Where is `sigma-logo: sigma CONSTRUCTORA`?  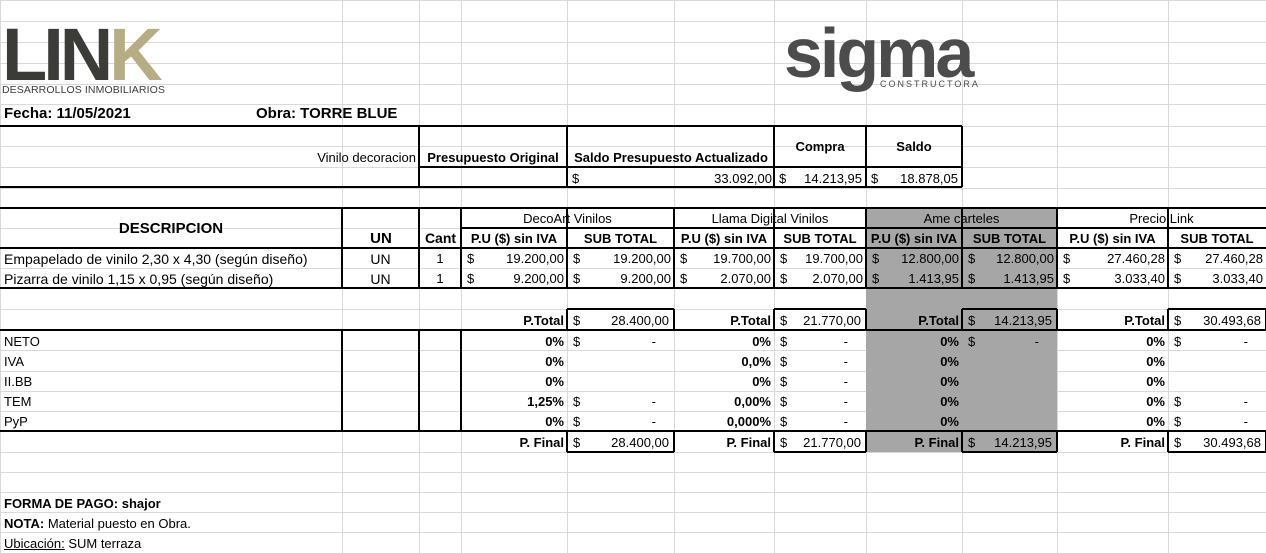 sigma-logo: sigma CONSTRUCTORA is located at coordinates (881, 53).